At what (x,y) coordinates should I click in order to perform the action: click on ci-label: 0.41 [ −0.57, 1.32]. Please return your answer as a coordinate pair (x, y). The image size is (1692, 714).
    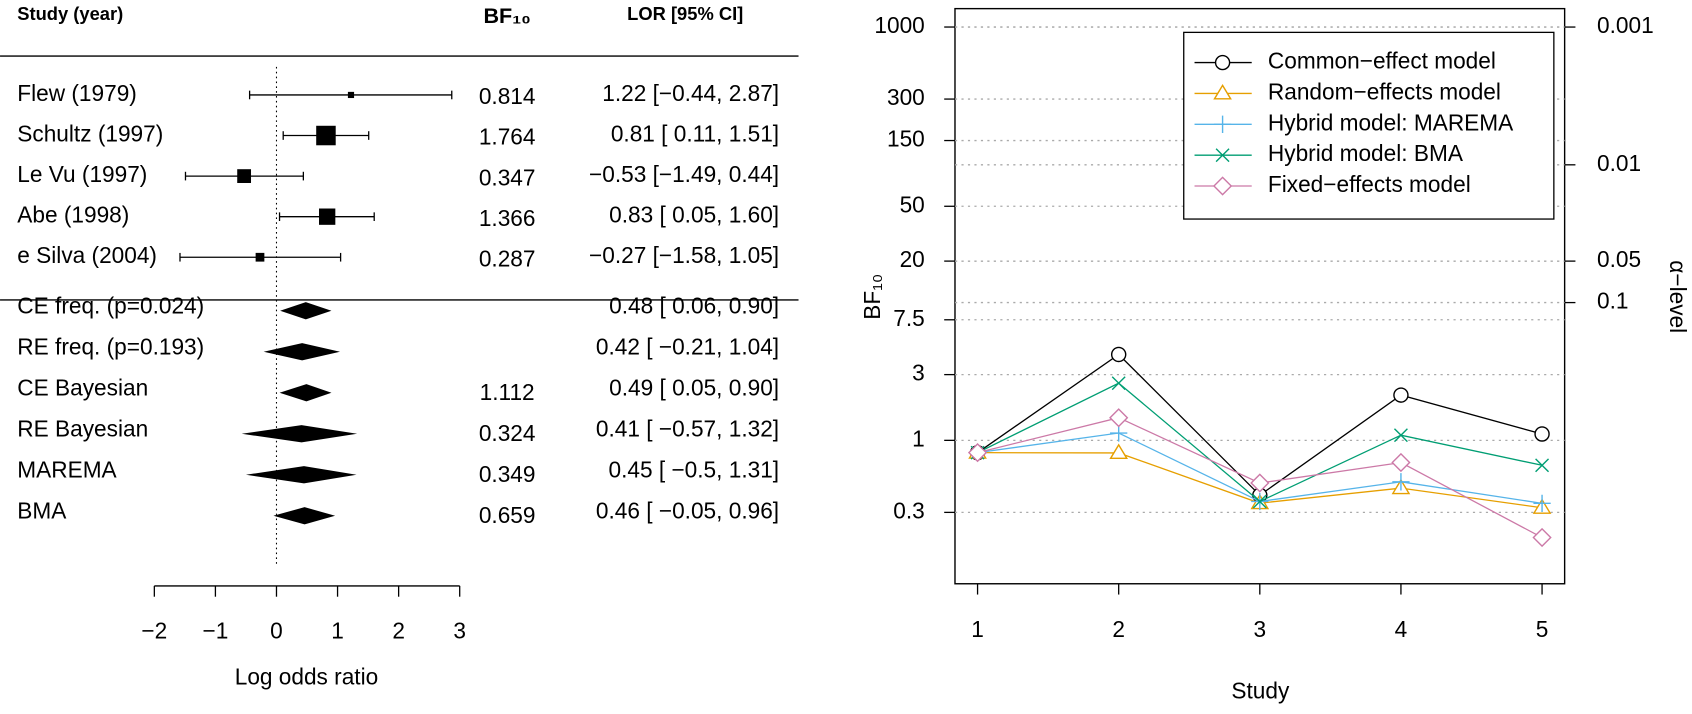
    Looking at the image, I should click on (687, 429).